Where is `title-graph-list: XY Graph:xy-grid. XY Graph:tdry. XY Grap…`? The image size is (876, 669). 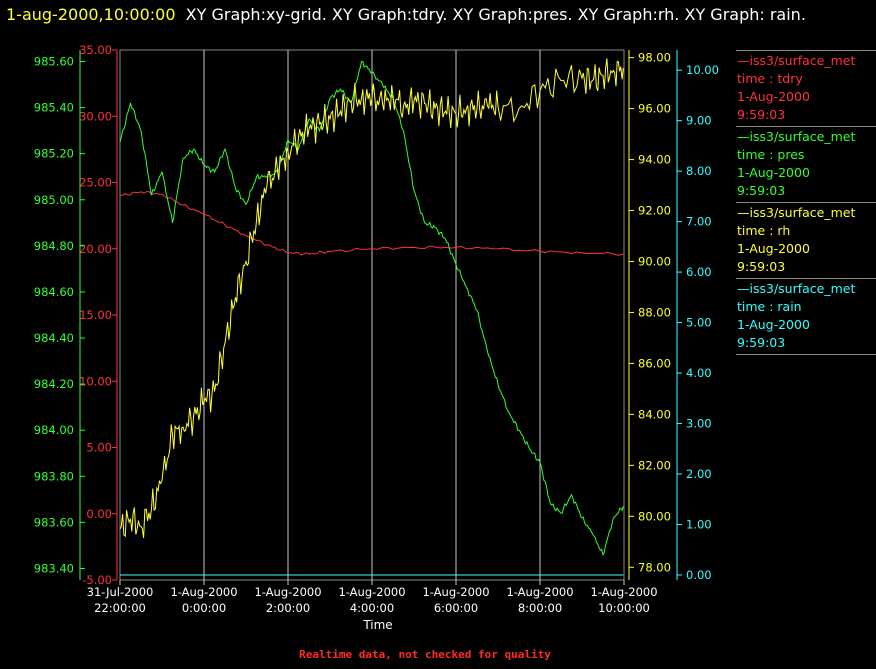
title-graph-list: XY Graph:xy-grid. XY Graph:tdry. XY Grap… is located at coordinates (495, 14).